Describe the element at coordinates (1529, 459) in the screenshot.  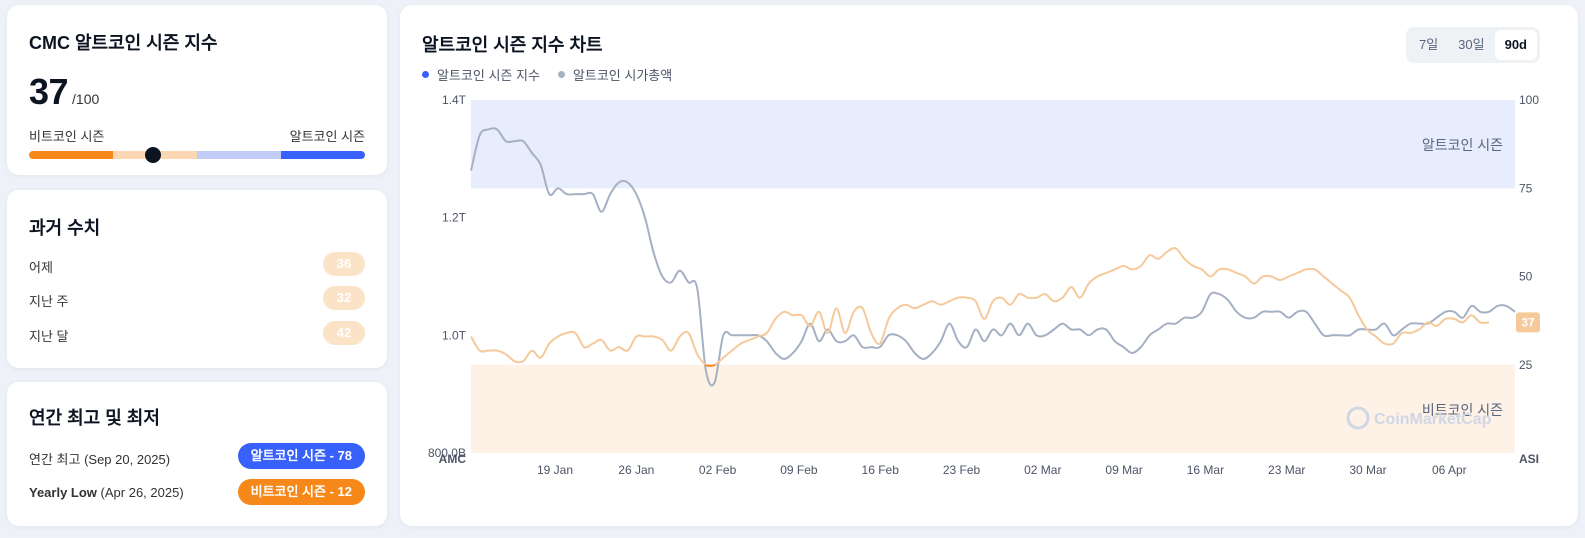
I see `right-axis-label: ASI` at that location.